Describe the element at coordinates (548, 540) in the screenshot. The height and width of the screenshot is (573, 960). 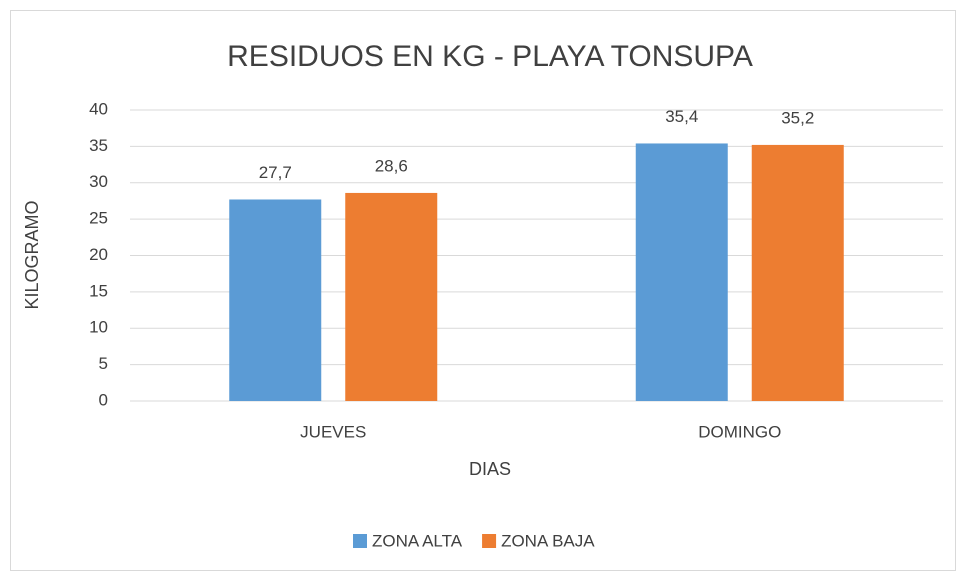
I see `legend-label: ZONA BAJA` at that location.